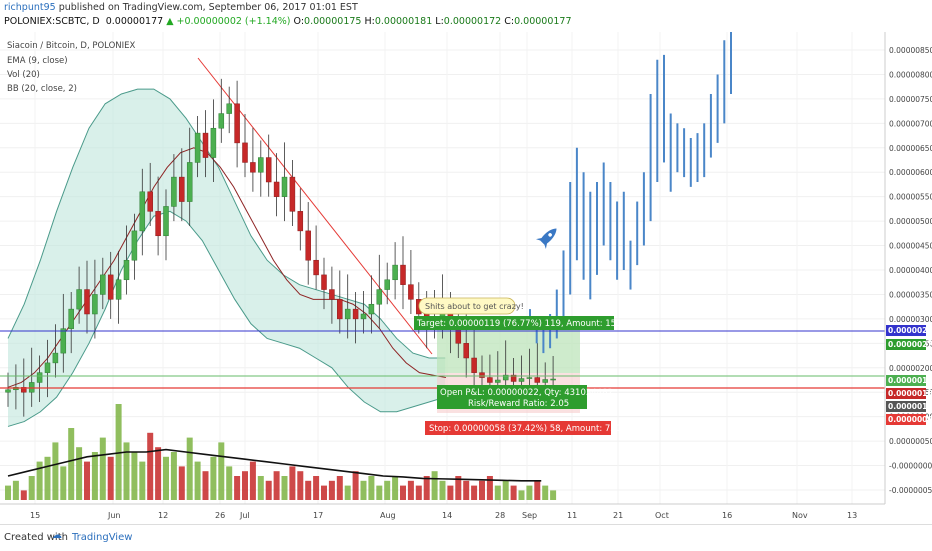 The image size is (932, 551). Describe the element at coordinates (471, 306) in the screenshot. I see `callout-bubble: Shits about to get crazy!` at that location.